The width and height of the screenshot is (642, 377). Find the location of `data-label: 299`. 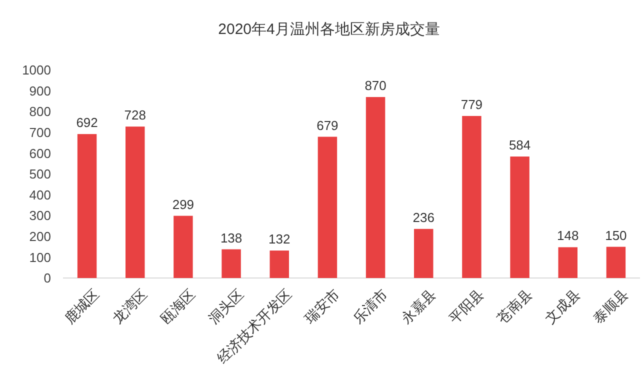

data-label: 299 is located at coordinates (183, 204).